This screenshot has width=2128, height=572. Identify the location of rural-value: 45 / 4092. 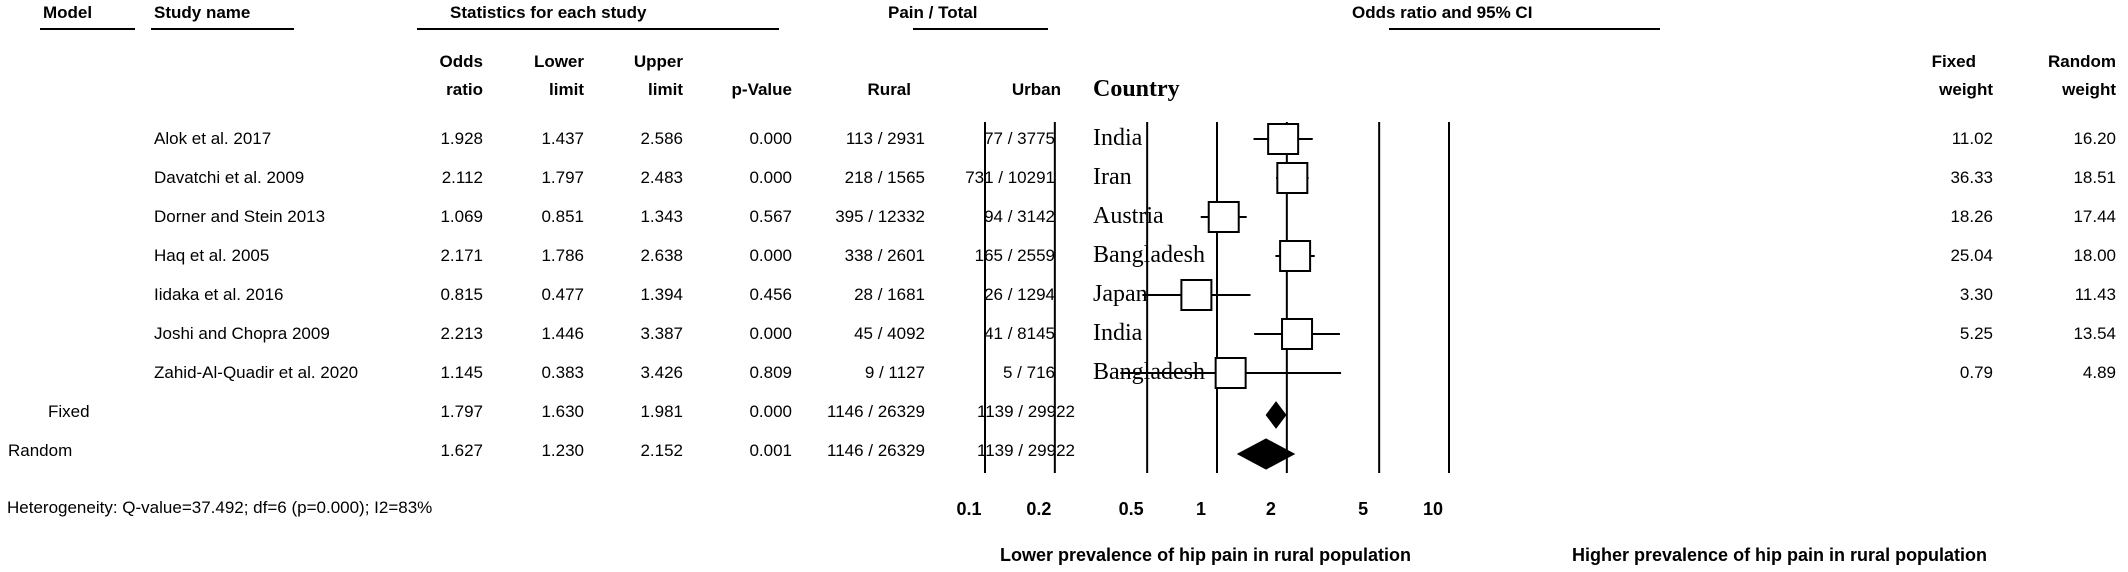
(889, 333).